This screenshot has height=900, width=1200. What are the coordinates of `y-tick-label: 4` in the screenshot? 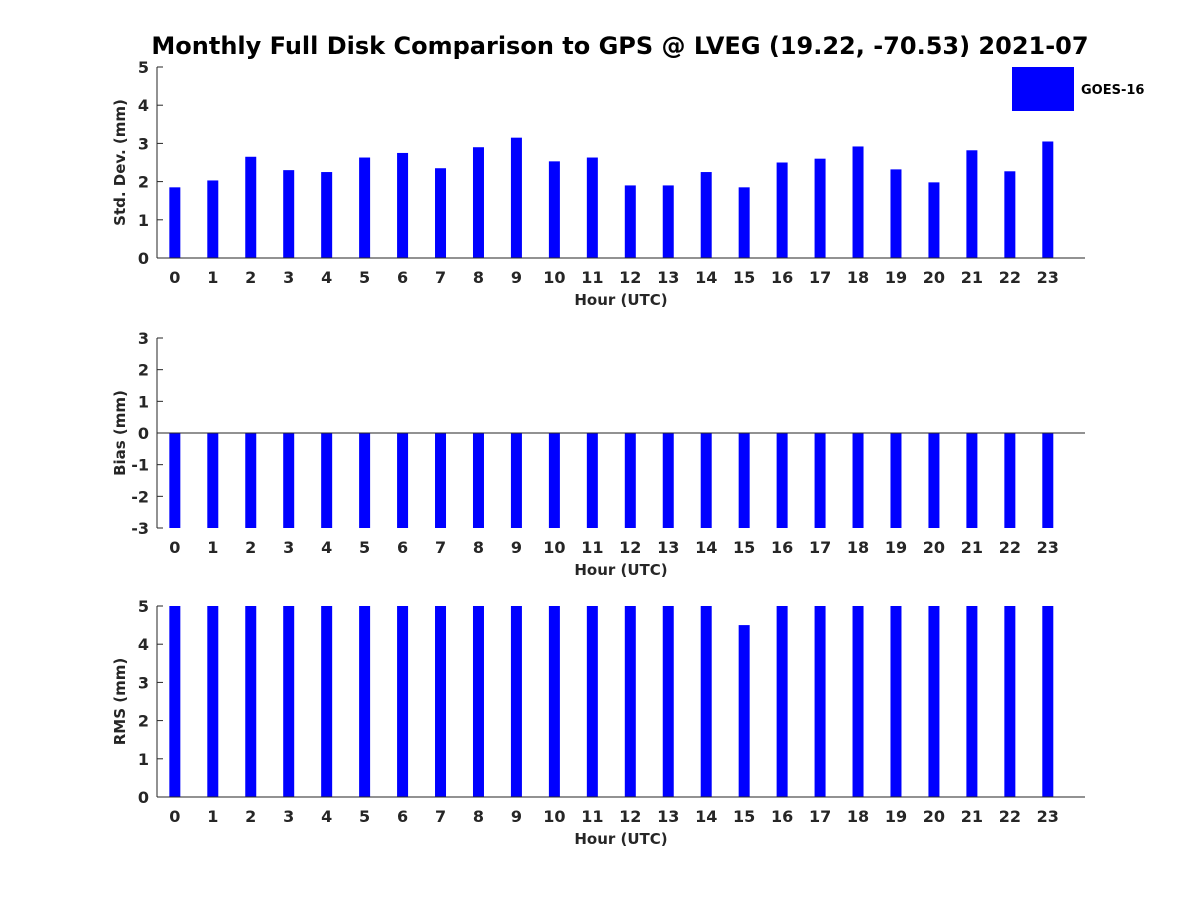 It's located at (143, 105).